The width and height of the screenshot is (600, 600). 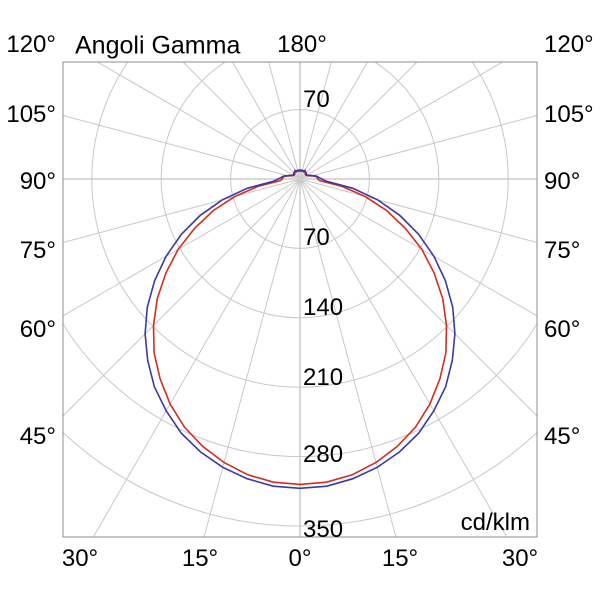 I want to click on gamma-axis-label-left-45: 45°, so click(x=37, y=436).